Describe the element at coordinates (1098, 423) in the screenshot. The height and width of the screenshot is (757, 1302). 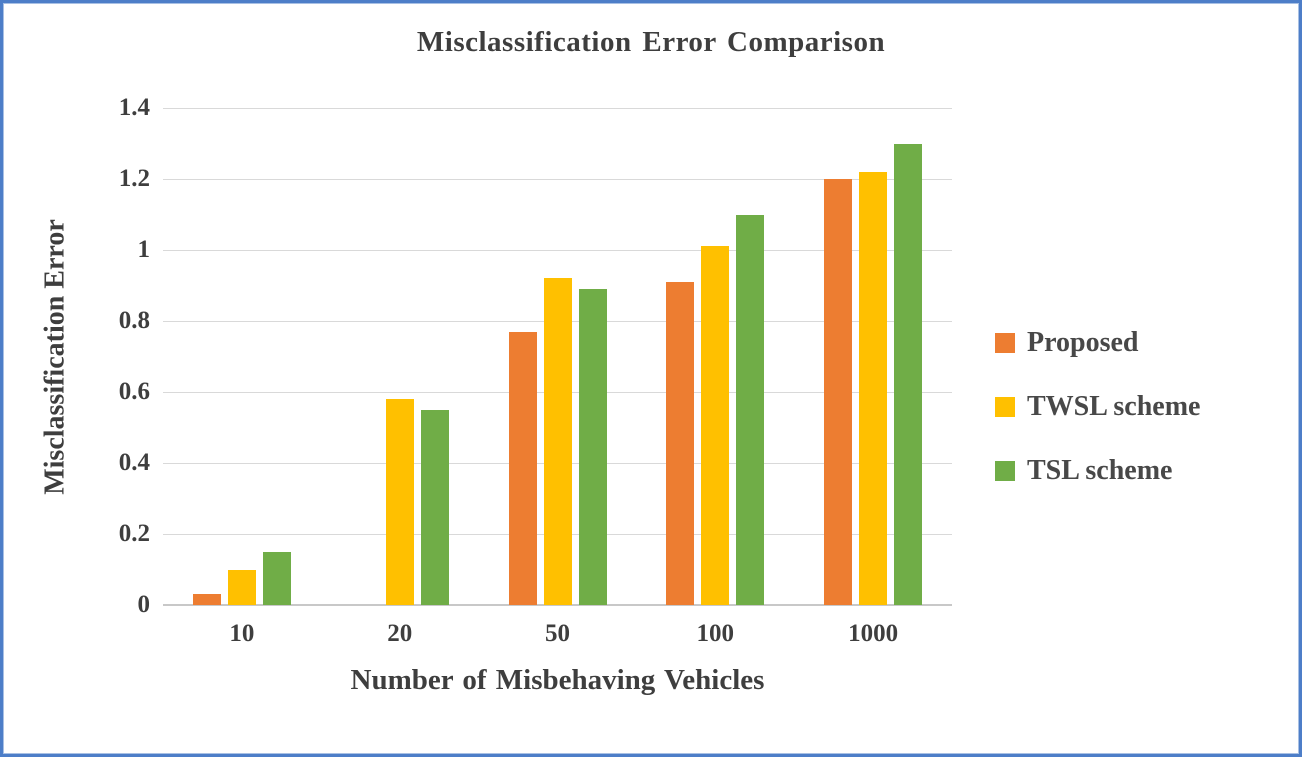
I see `legend: Proposed TWSL scheme TSL scheme` at that location.